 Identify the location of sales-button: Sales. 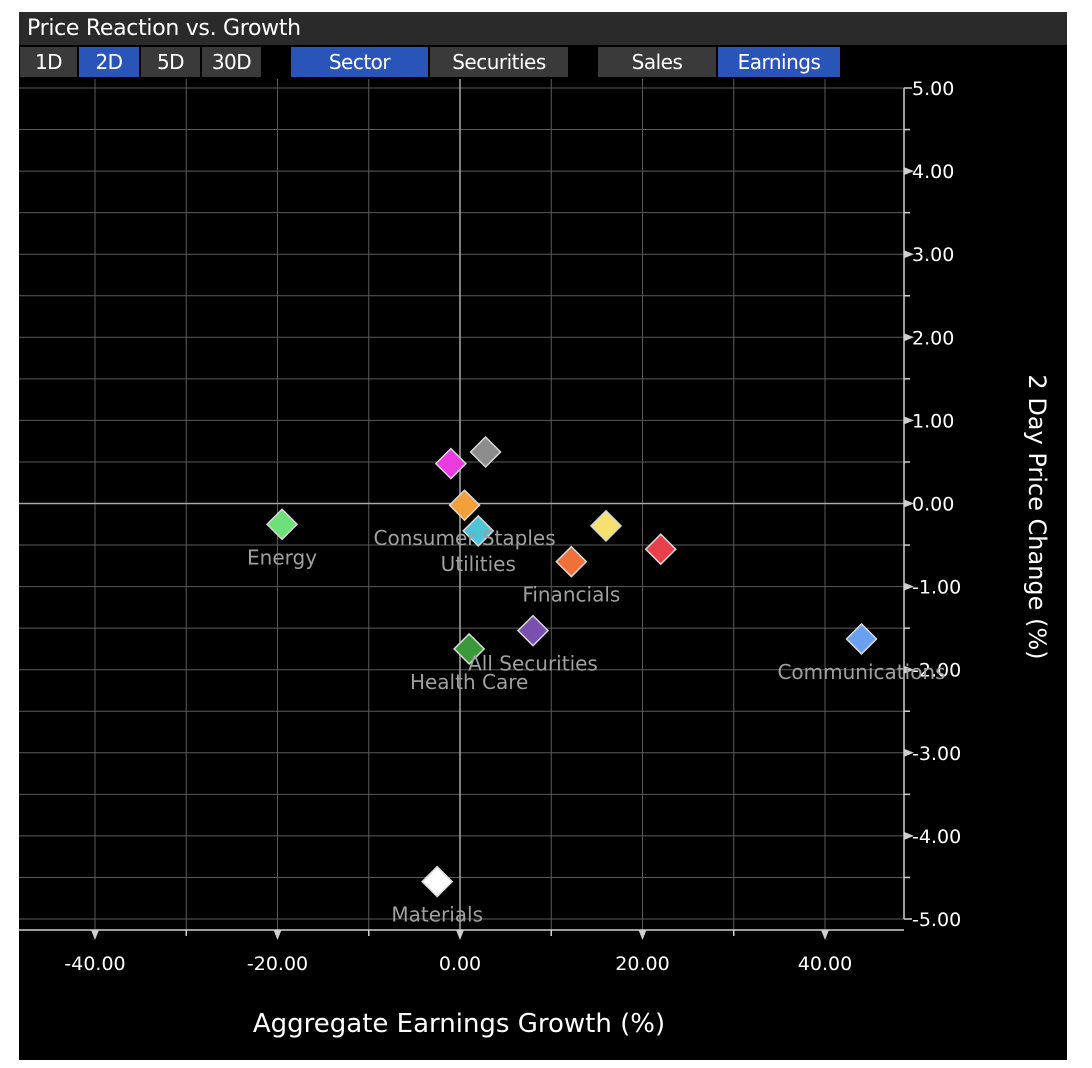
(657, 62).